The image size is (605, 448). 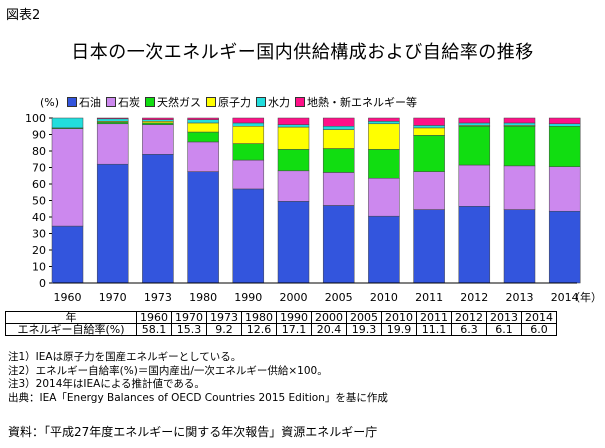 I want to click on table-value-cell: 6.1, so click(x=504, y=329).